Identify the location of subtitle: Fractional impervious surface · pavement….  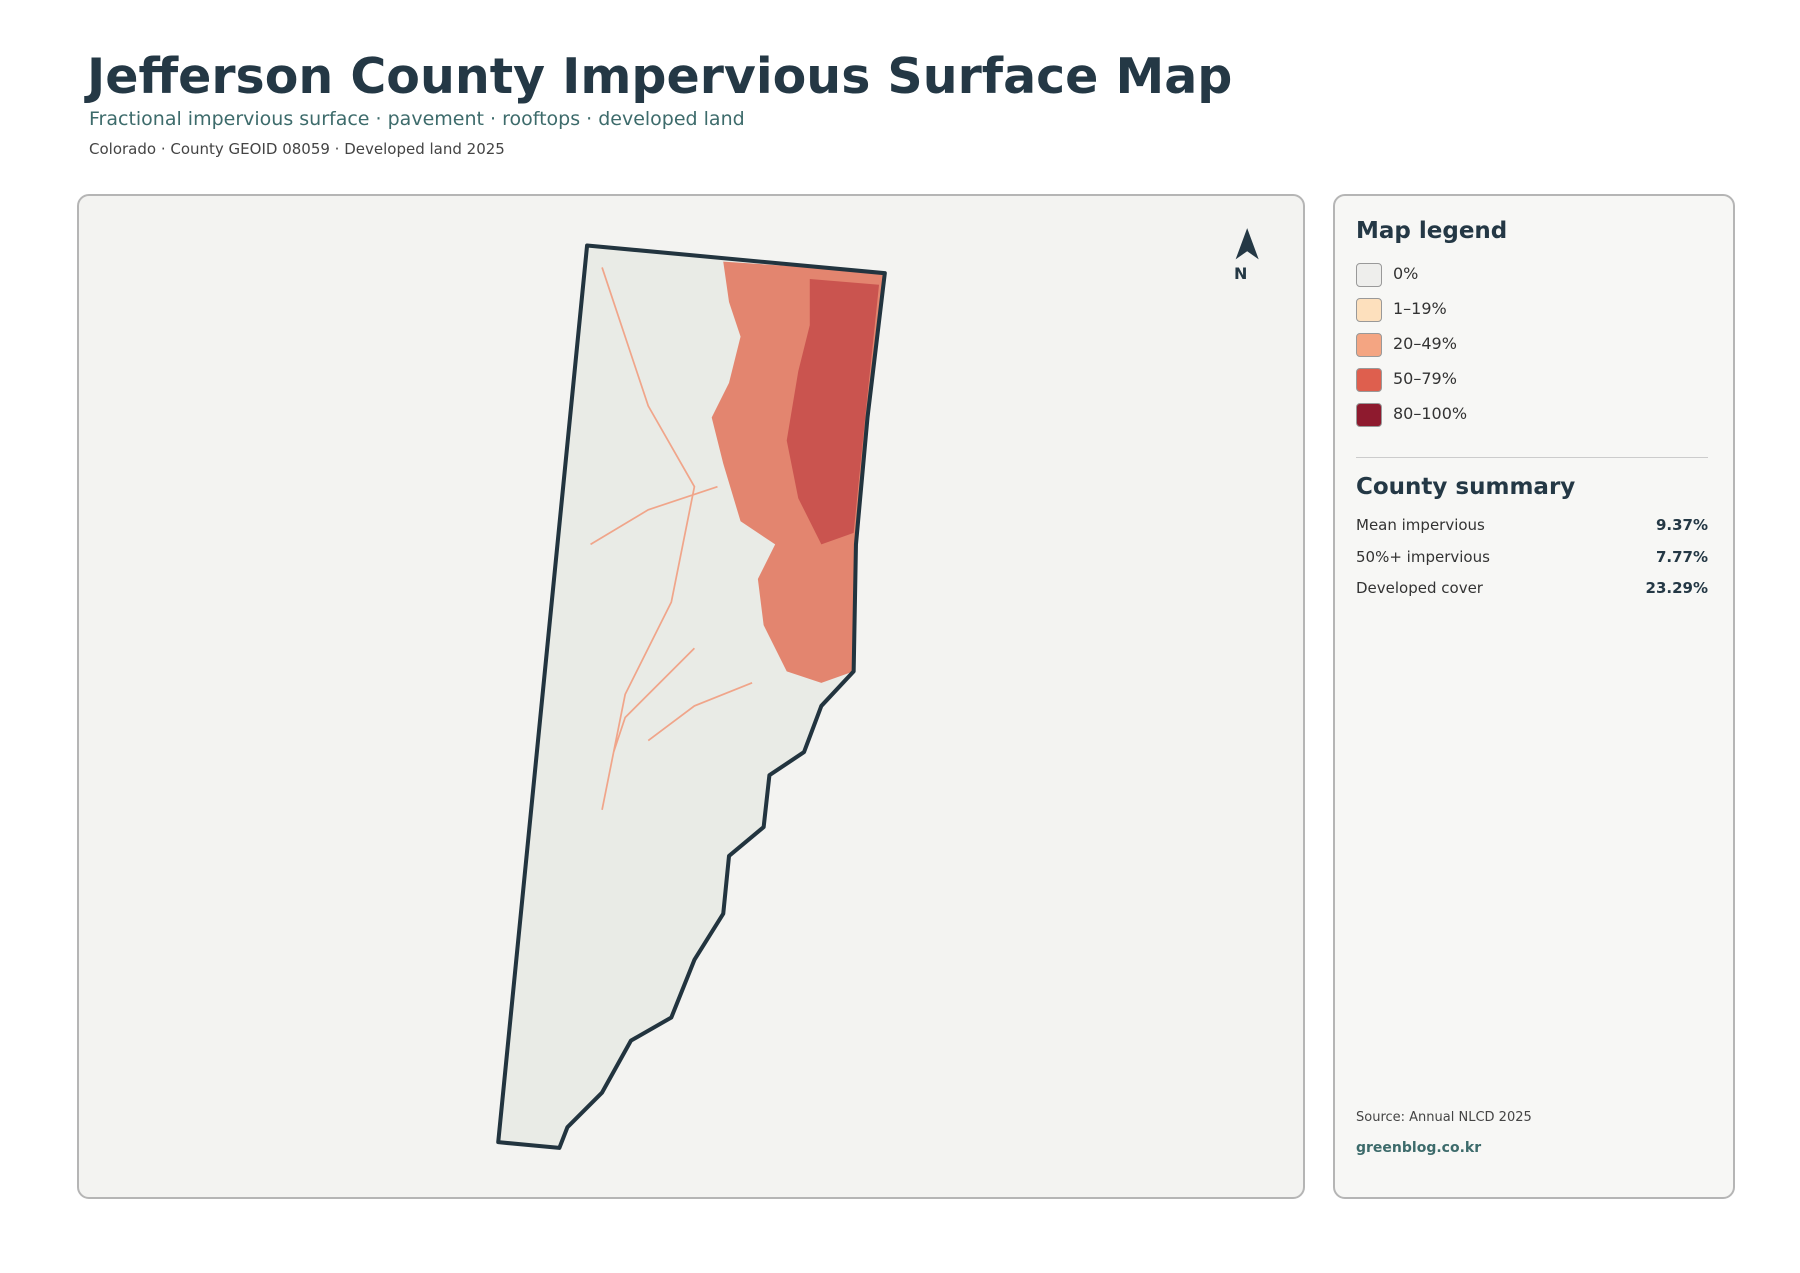
(417, 119).